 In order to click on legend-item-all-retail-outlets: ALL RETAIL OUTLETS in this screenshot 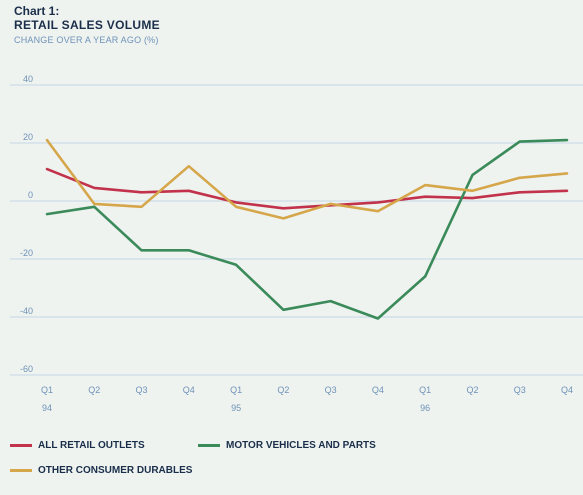, I will do `click(77, 445)`.